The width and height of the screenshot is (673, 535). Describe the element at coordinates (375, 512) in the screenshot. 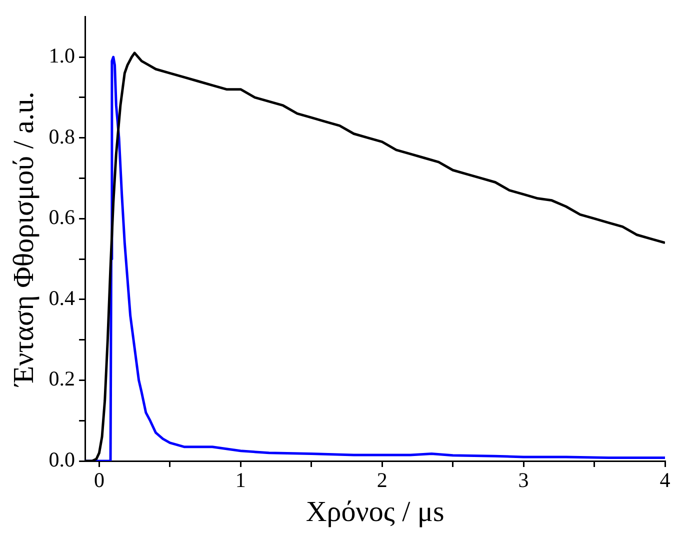

I see `x-axis-title: Χρόνος / μs` at that location.